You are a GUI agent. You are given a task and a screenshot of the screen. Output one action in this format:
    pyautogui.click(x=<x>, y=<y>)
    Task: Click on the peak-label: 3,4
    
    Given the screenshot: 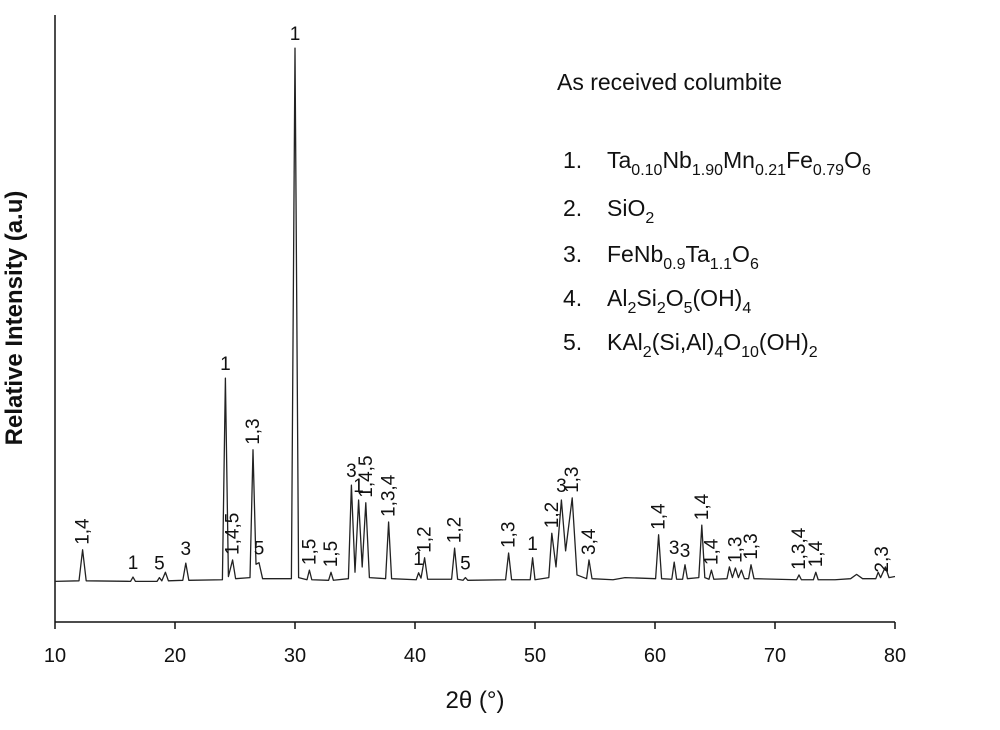 What is the action you would take?
    pyautogui.click(x=589, y=541)
    